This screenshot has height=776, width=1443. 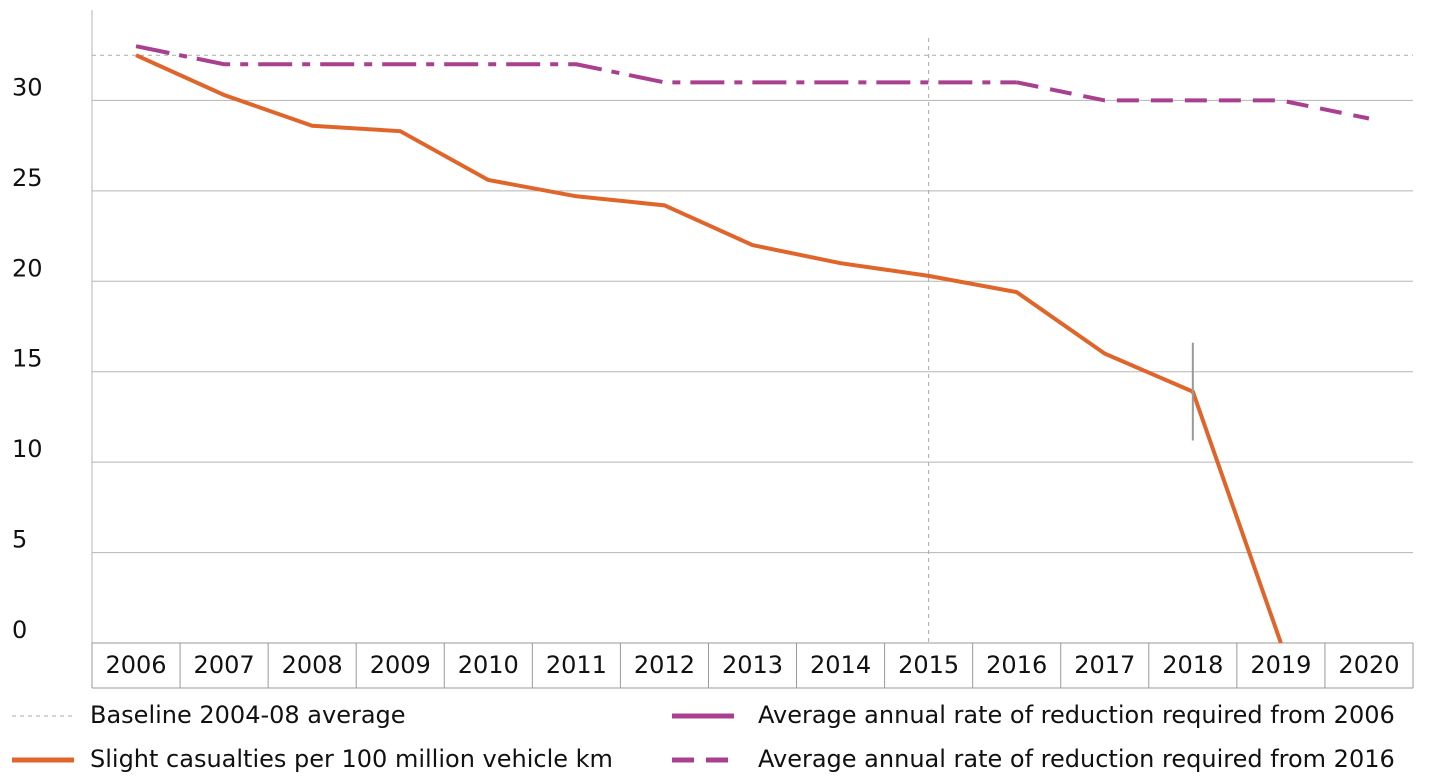 I want to click on x-tick-label: 2016, so click(x=1016, y=665).